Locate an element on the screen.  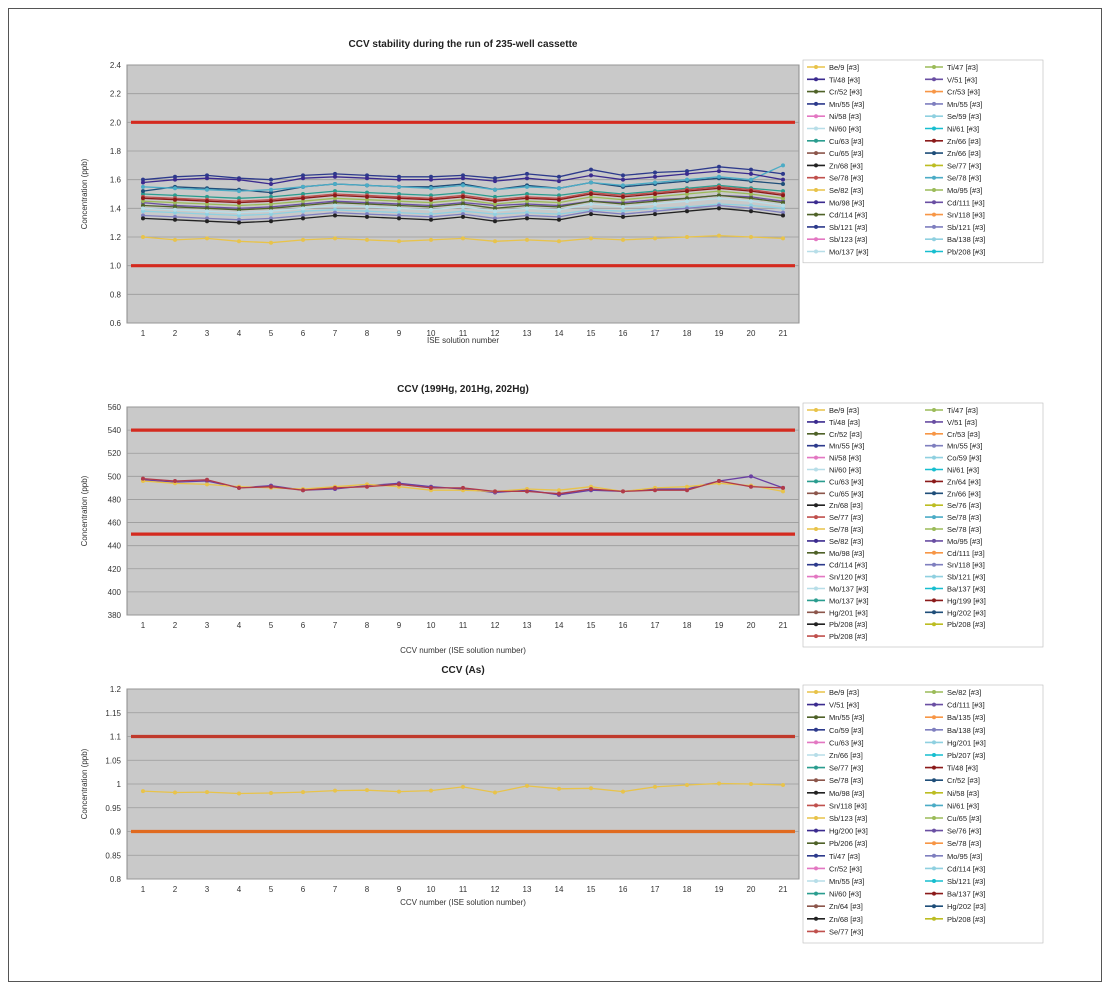
y-tick-label: 1.4 is located at coordinates (116, 208).